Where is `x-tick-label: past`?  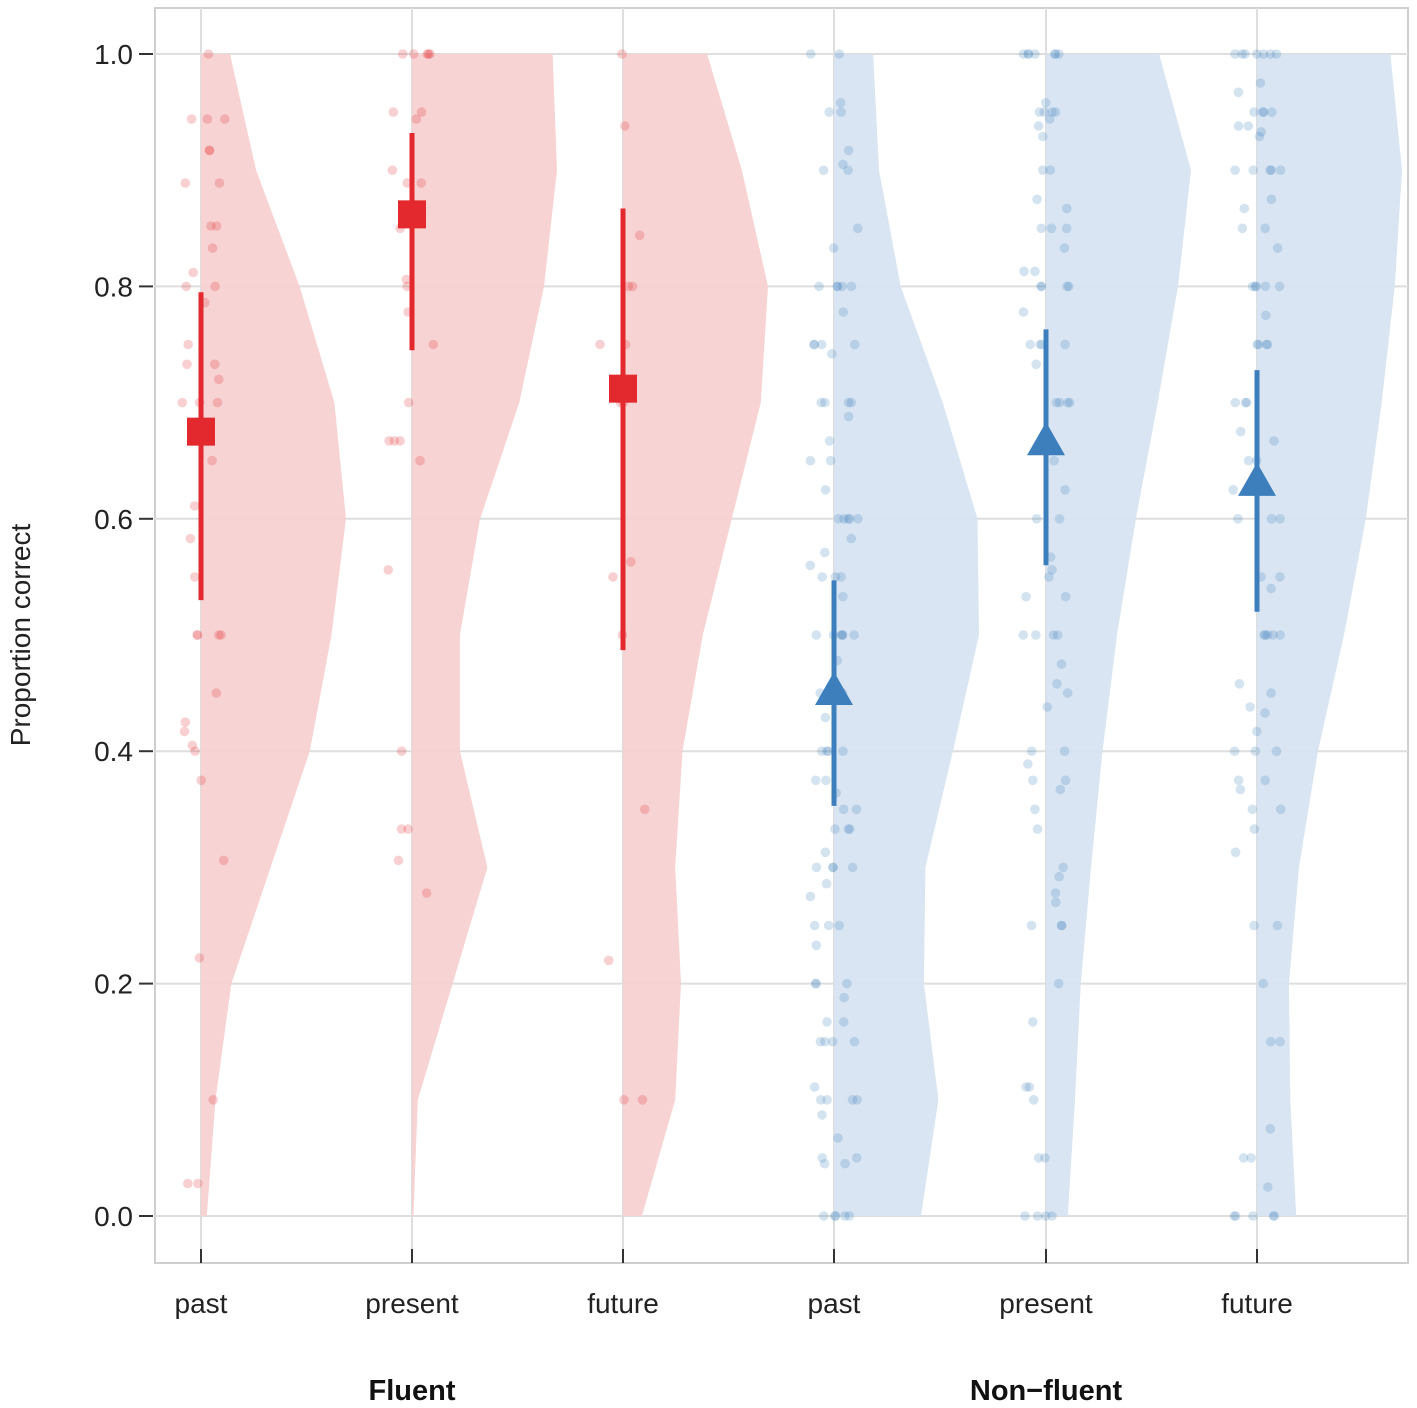 x-tick-label: past is located at coordinates (201, 1303).